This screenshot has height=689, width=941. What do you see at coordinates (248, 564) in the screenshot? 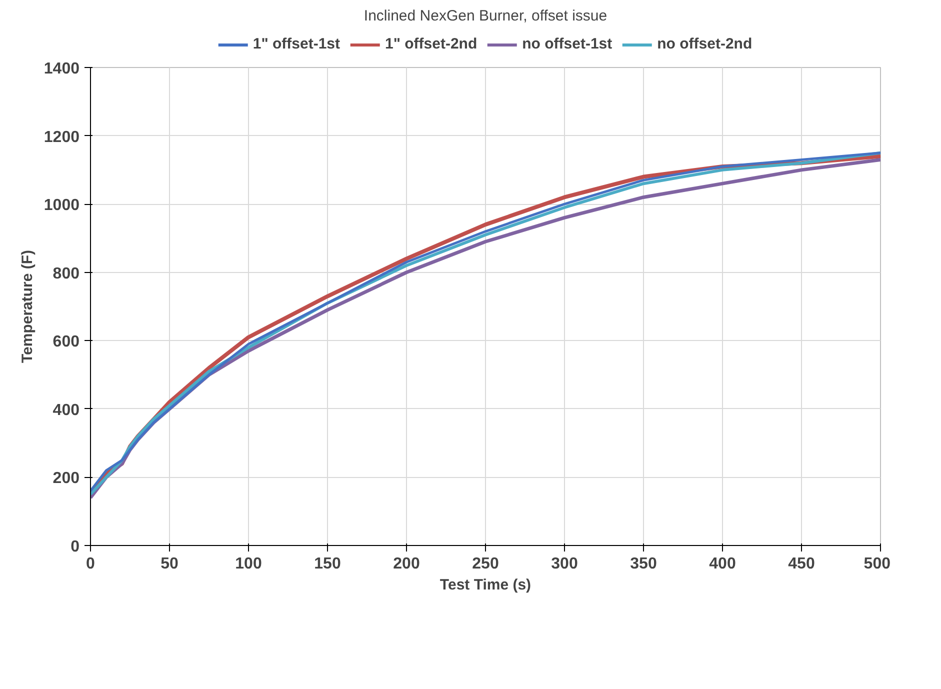
I see `x-tick-label: 100` at bounding box center [248, 564].